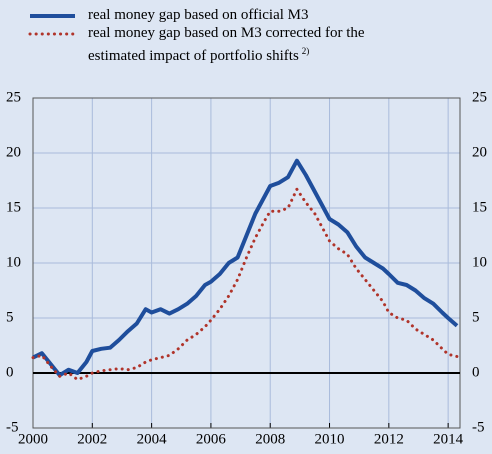 The width and height of the screenshot is (492, 454). Describe the element at coordinates (10, 317) in the screenshot. I see `y-tick-label: 5` at that location.